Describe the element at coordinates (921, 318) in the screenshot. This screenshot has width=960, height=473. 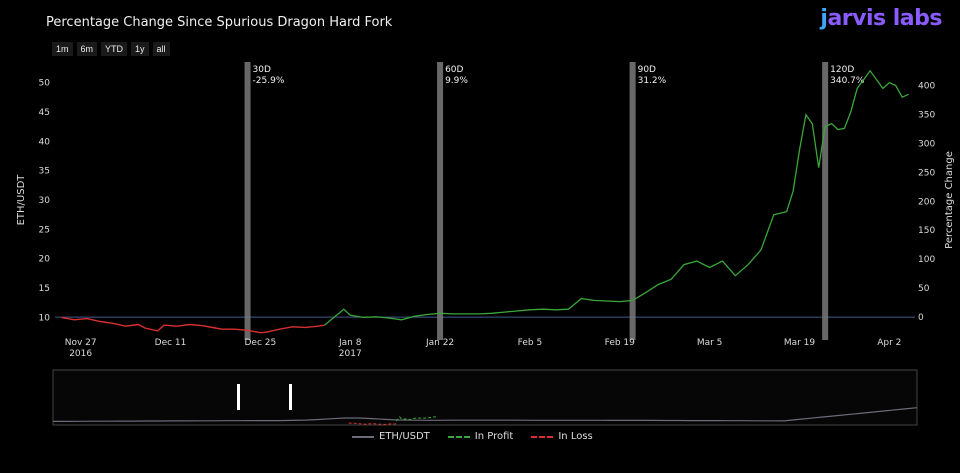
I see `y-right-tick-label: 0` at that location.